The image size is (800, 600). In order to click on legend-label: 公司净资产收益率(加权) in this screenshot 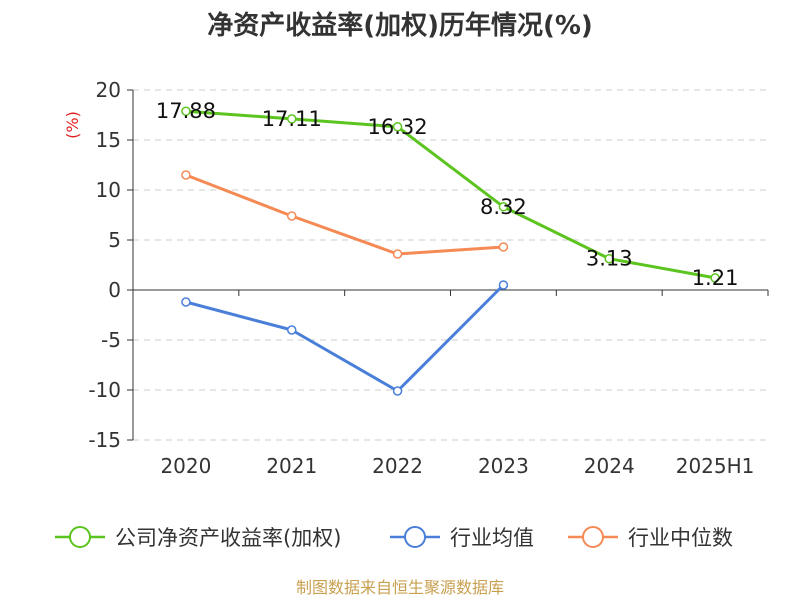, I will do `click(228, 538)`.